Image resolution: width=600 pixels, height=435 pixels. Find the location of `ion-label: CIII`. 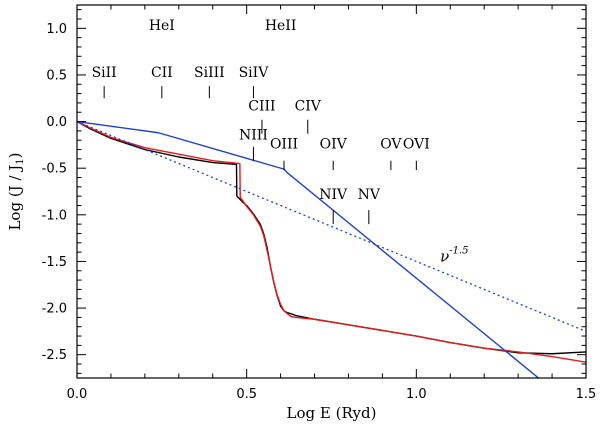

ion-label: CIII is located at coordinates (261, 106).